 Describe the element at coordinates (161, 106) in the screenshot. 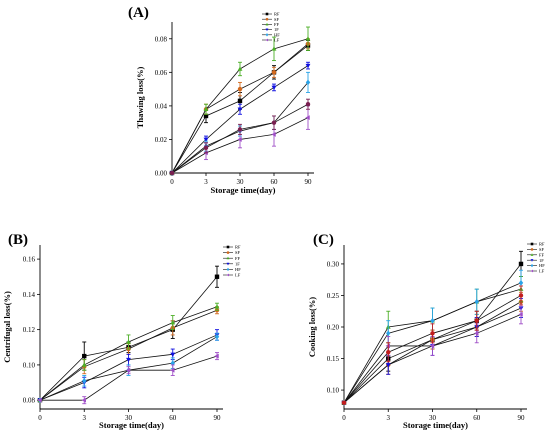

I see `y-tick-label: 0.04` at that location.